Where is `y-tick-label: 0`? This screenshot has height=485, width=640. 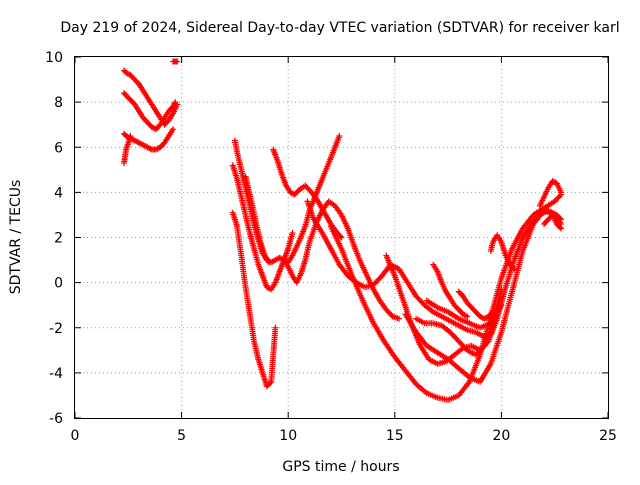
y-tick-label: 0 is located at coordinates (58, 284).